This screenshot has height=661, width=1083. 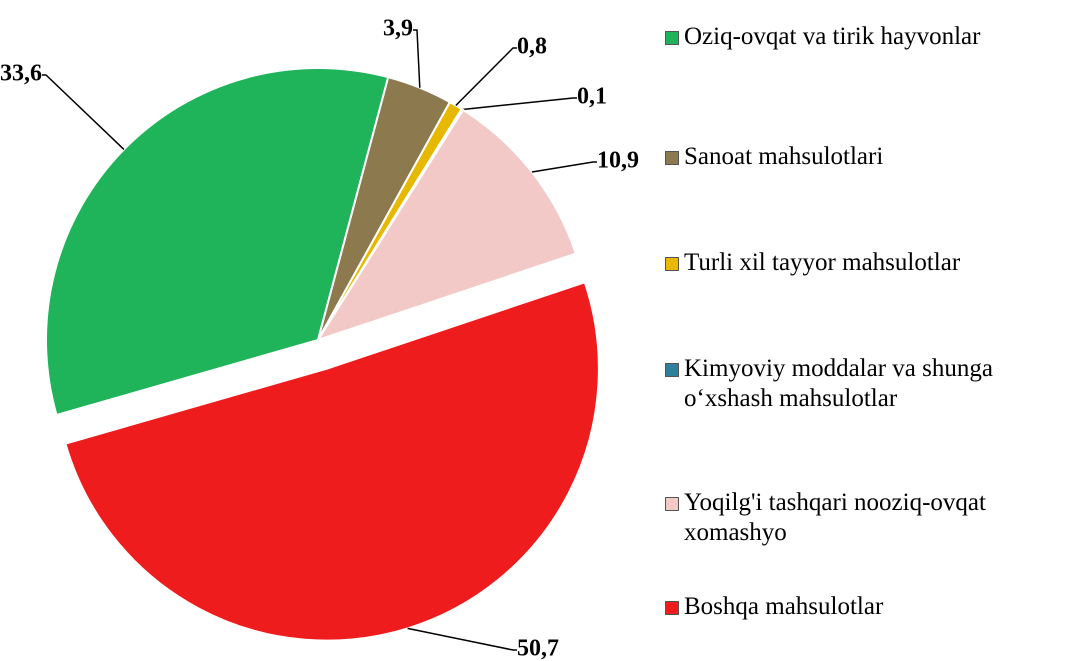 What do you see at coordinates (446, 225) in the screenshot?
I see `pie-slice` at bounding box center [446, 225].